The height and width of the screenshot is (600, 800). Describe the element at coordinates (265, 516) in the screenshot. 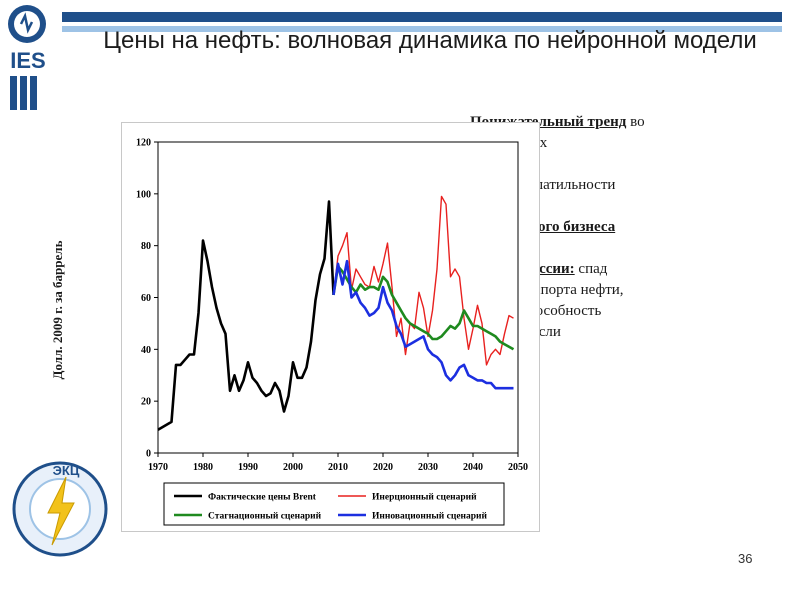

I see `legend-label-3: Стагнационный сценарий` at that location.